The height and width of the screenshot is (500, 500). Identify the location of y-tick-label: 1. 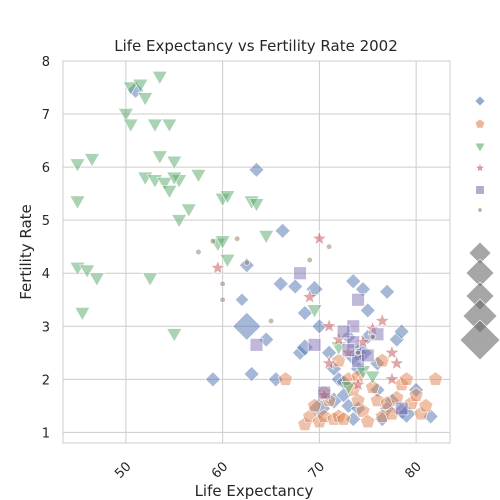
(46, 433).